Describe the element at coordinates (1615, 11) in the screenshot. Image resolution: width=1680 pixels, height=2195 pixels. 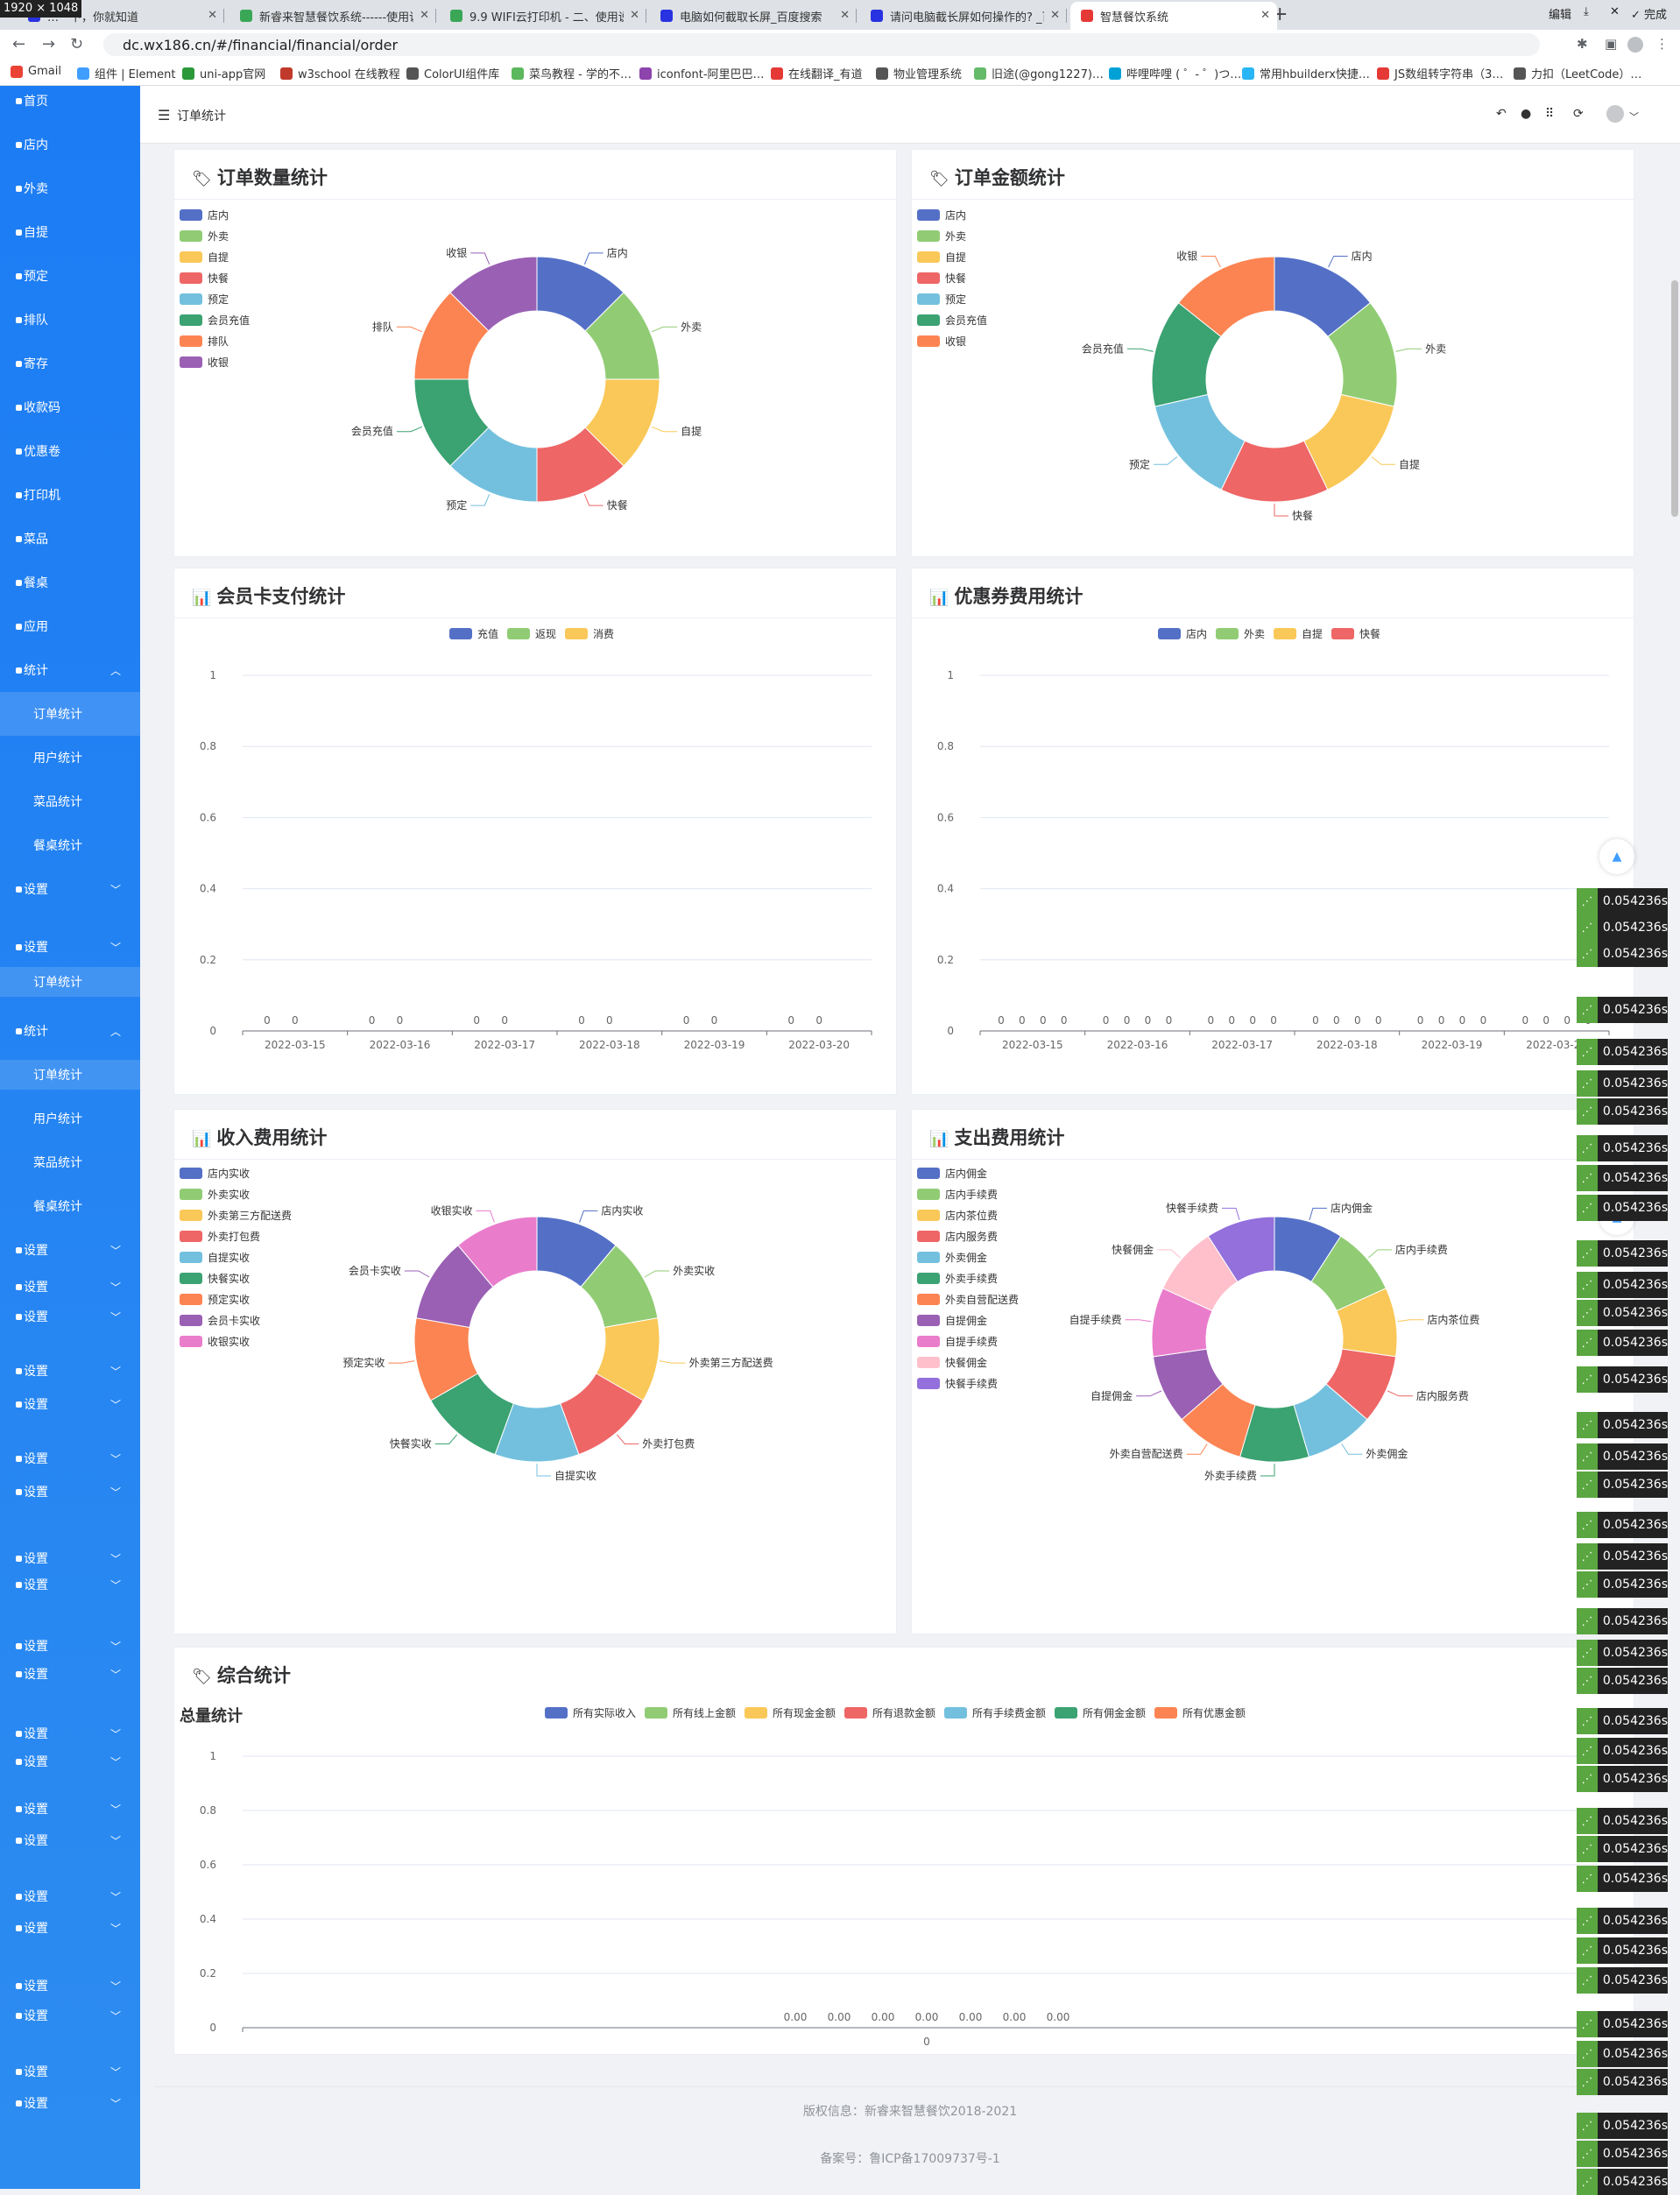
I see `close-icon: ✕` at that location.